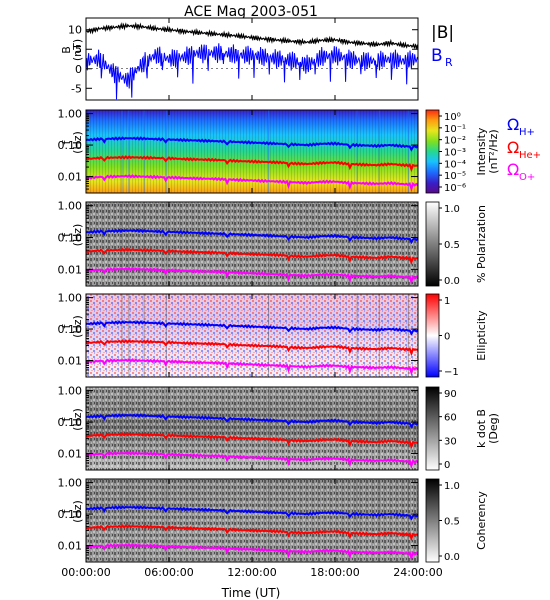 Image resolution: width=550 pixels, height=600 pixels. I want to click on colorbar-k-dot-b-tick-label: 60, so click(450, 418).